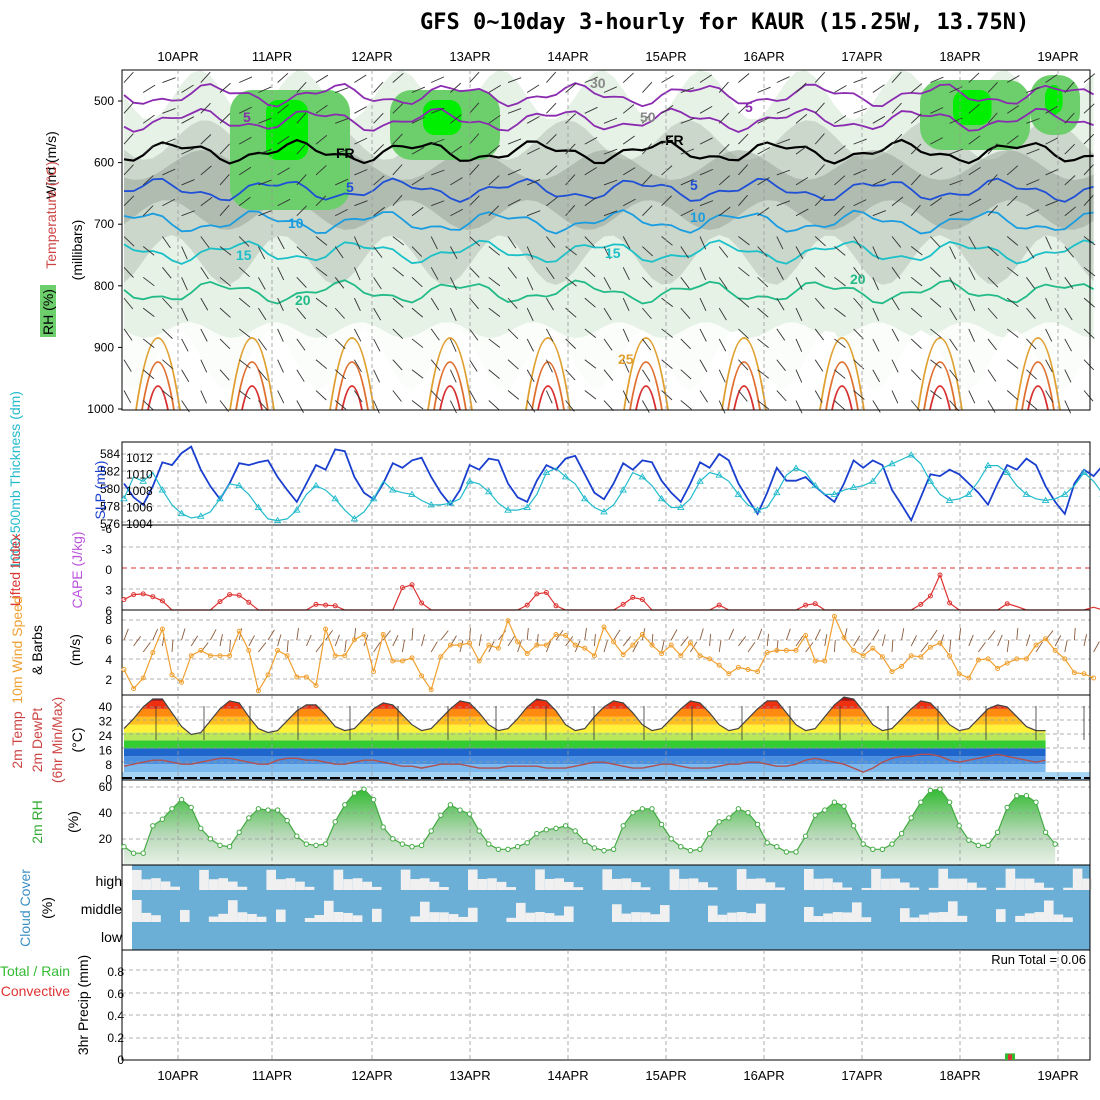  What do you see at coordinates (599, 1008) in the screenshot?
I see `precip-panel: Run Total = 0.06 0.8 0.6 0.4 0.2 0` at bounding box center [599, 1008].